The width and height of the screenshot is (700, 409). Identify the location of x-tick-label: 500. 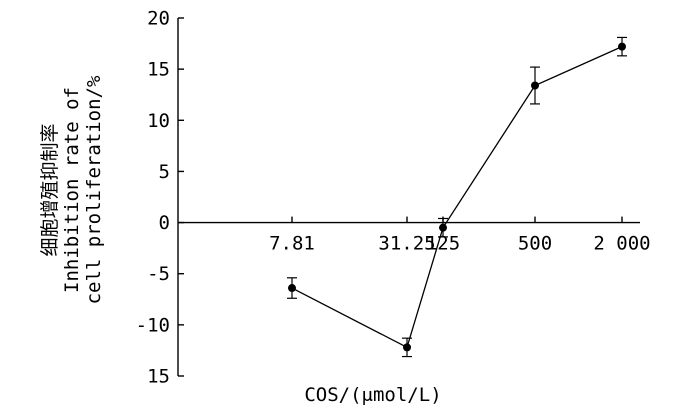
(535, 244).